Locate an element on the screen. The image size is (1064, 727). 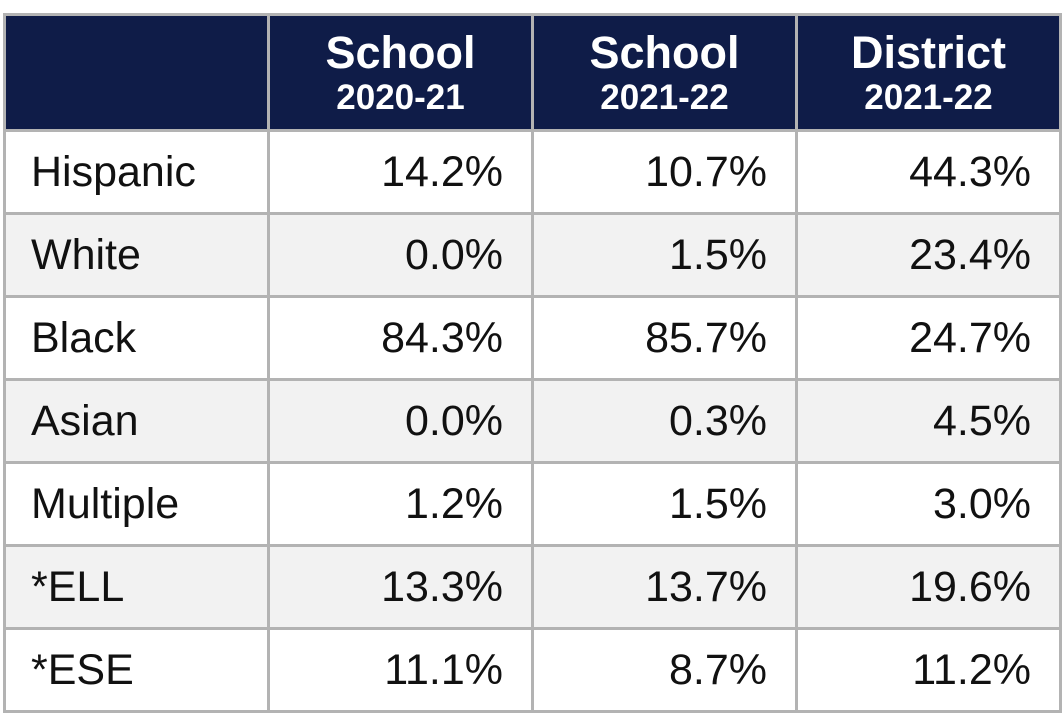
table-cell: 4.5% is located at coordinates (928, 421).